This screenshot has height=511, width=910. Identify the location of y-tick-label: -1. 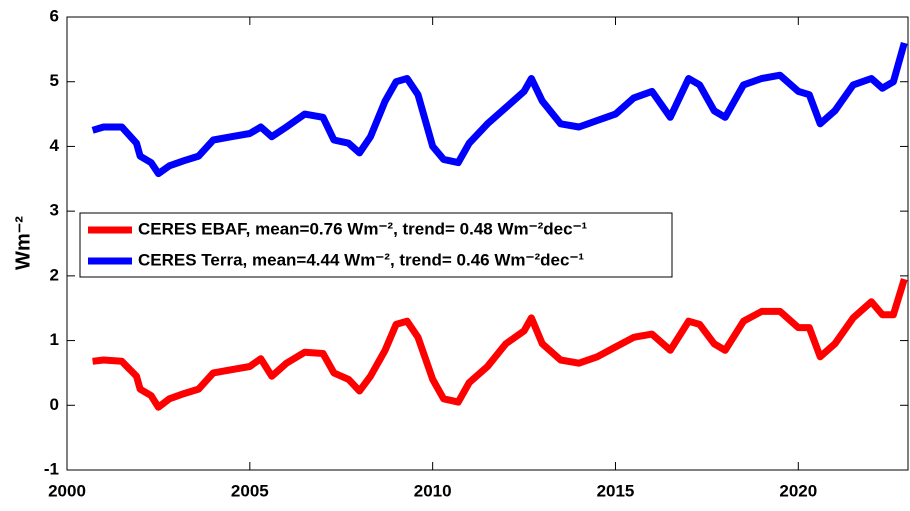
(51, 468).